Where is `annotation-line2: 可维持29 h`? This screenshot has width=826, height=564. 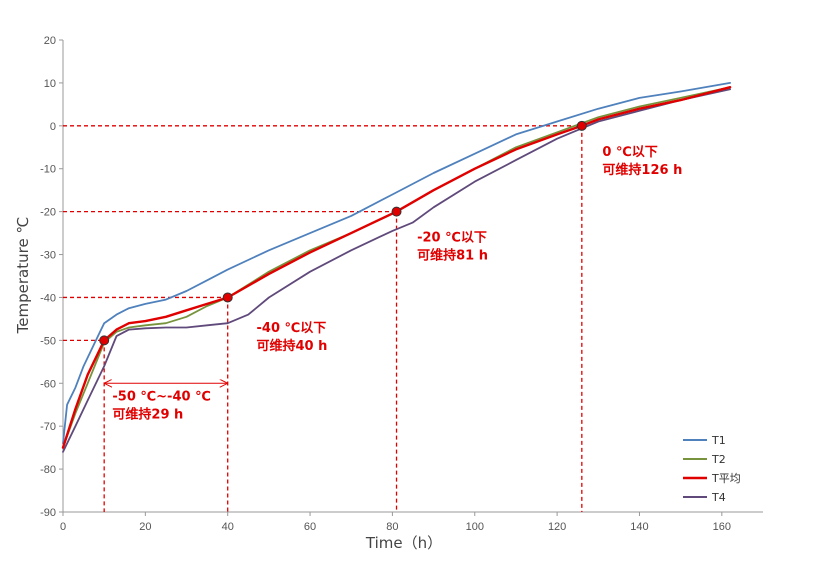 annotation-line2: 可维持29 h is located at coordinates (147, 414).